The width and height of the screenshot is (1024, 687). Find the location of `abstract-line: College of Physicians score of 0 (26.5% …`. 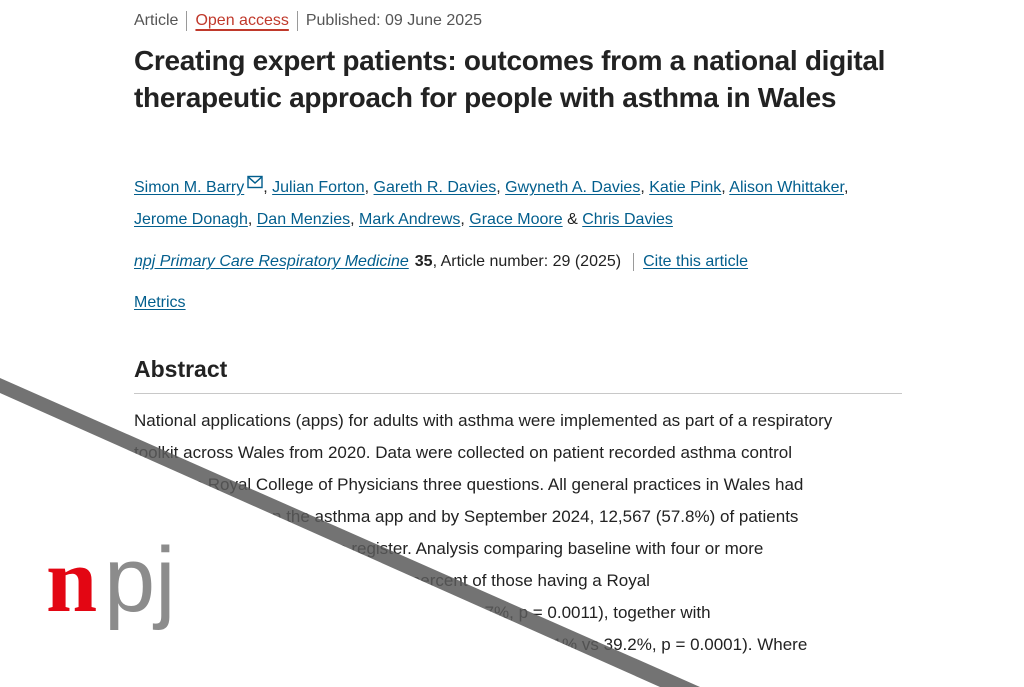

abstract-line: College of Physicians score of 0 (26.5% … is located at coordinates (422, 612).